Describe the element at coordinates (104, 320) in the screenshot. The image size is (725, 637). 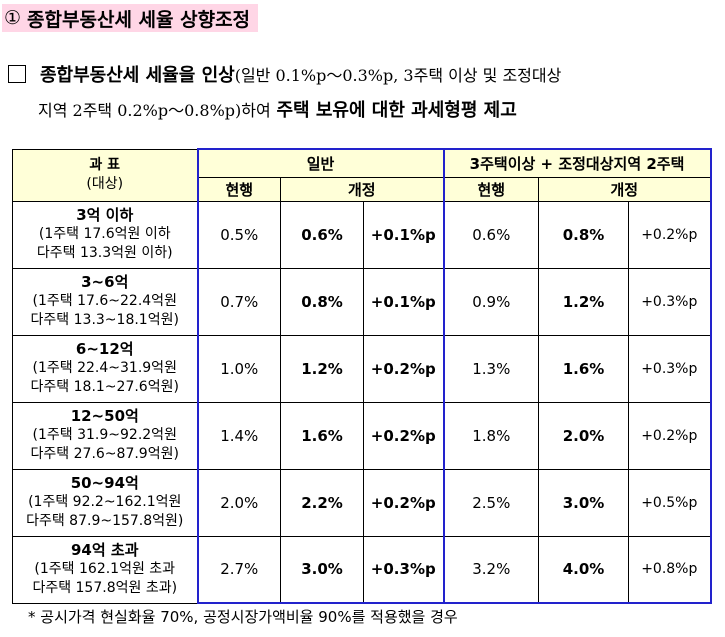
I see `range-detail-2: 다주택 13.3~18.1억원)` at that location.